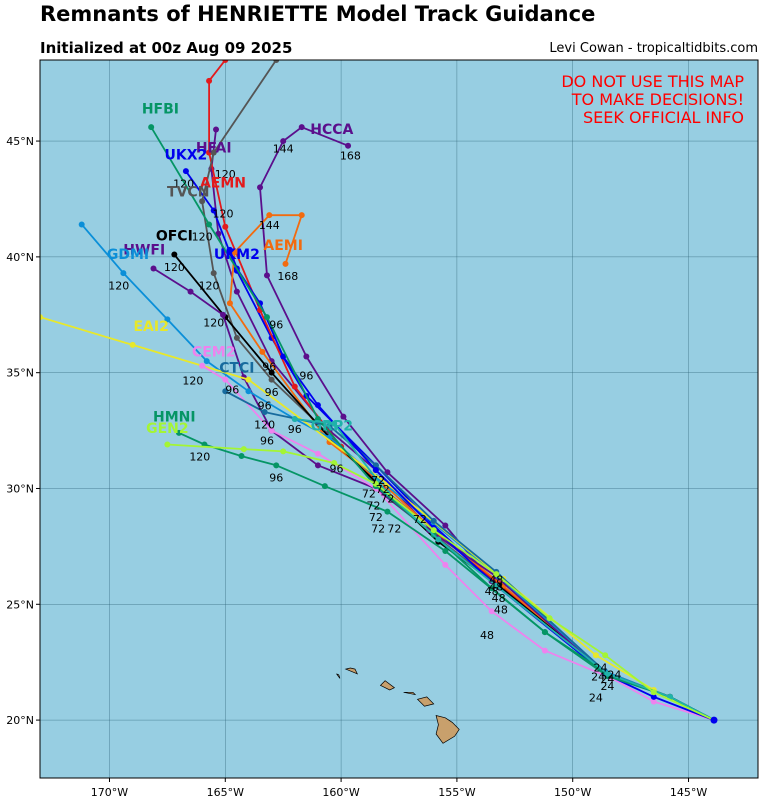 This screenshot has height=801, width=768. What do you see at coordinates (20, 488) in the screenshot?
I see `lat-tick-label: 30°N` at bounding box center [20, 488].